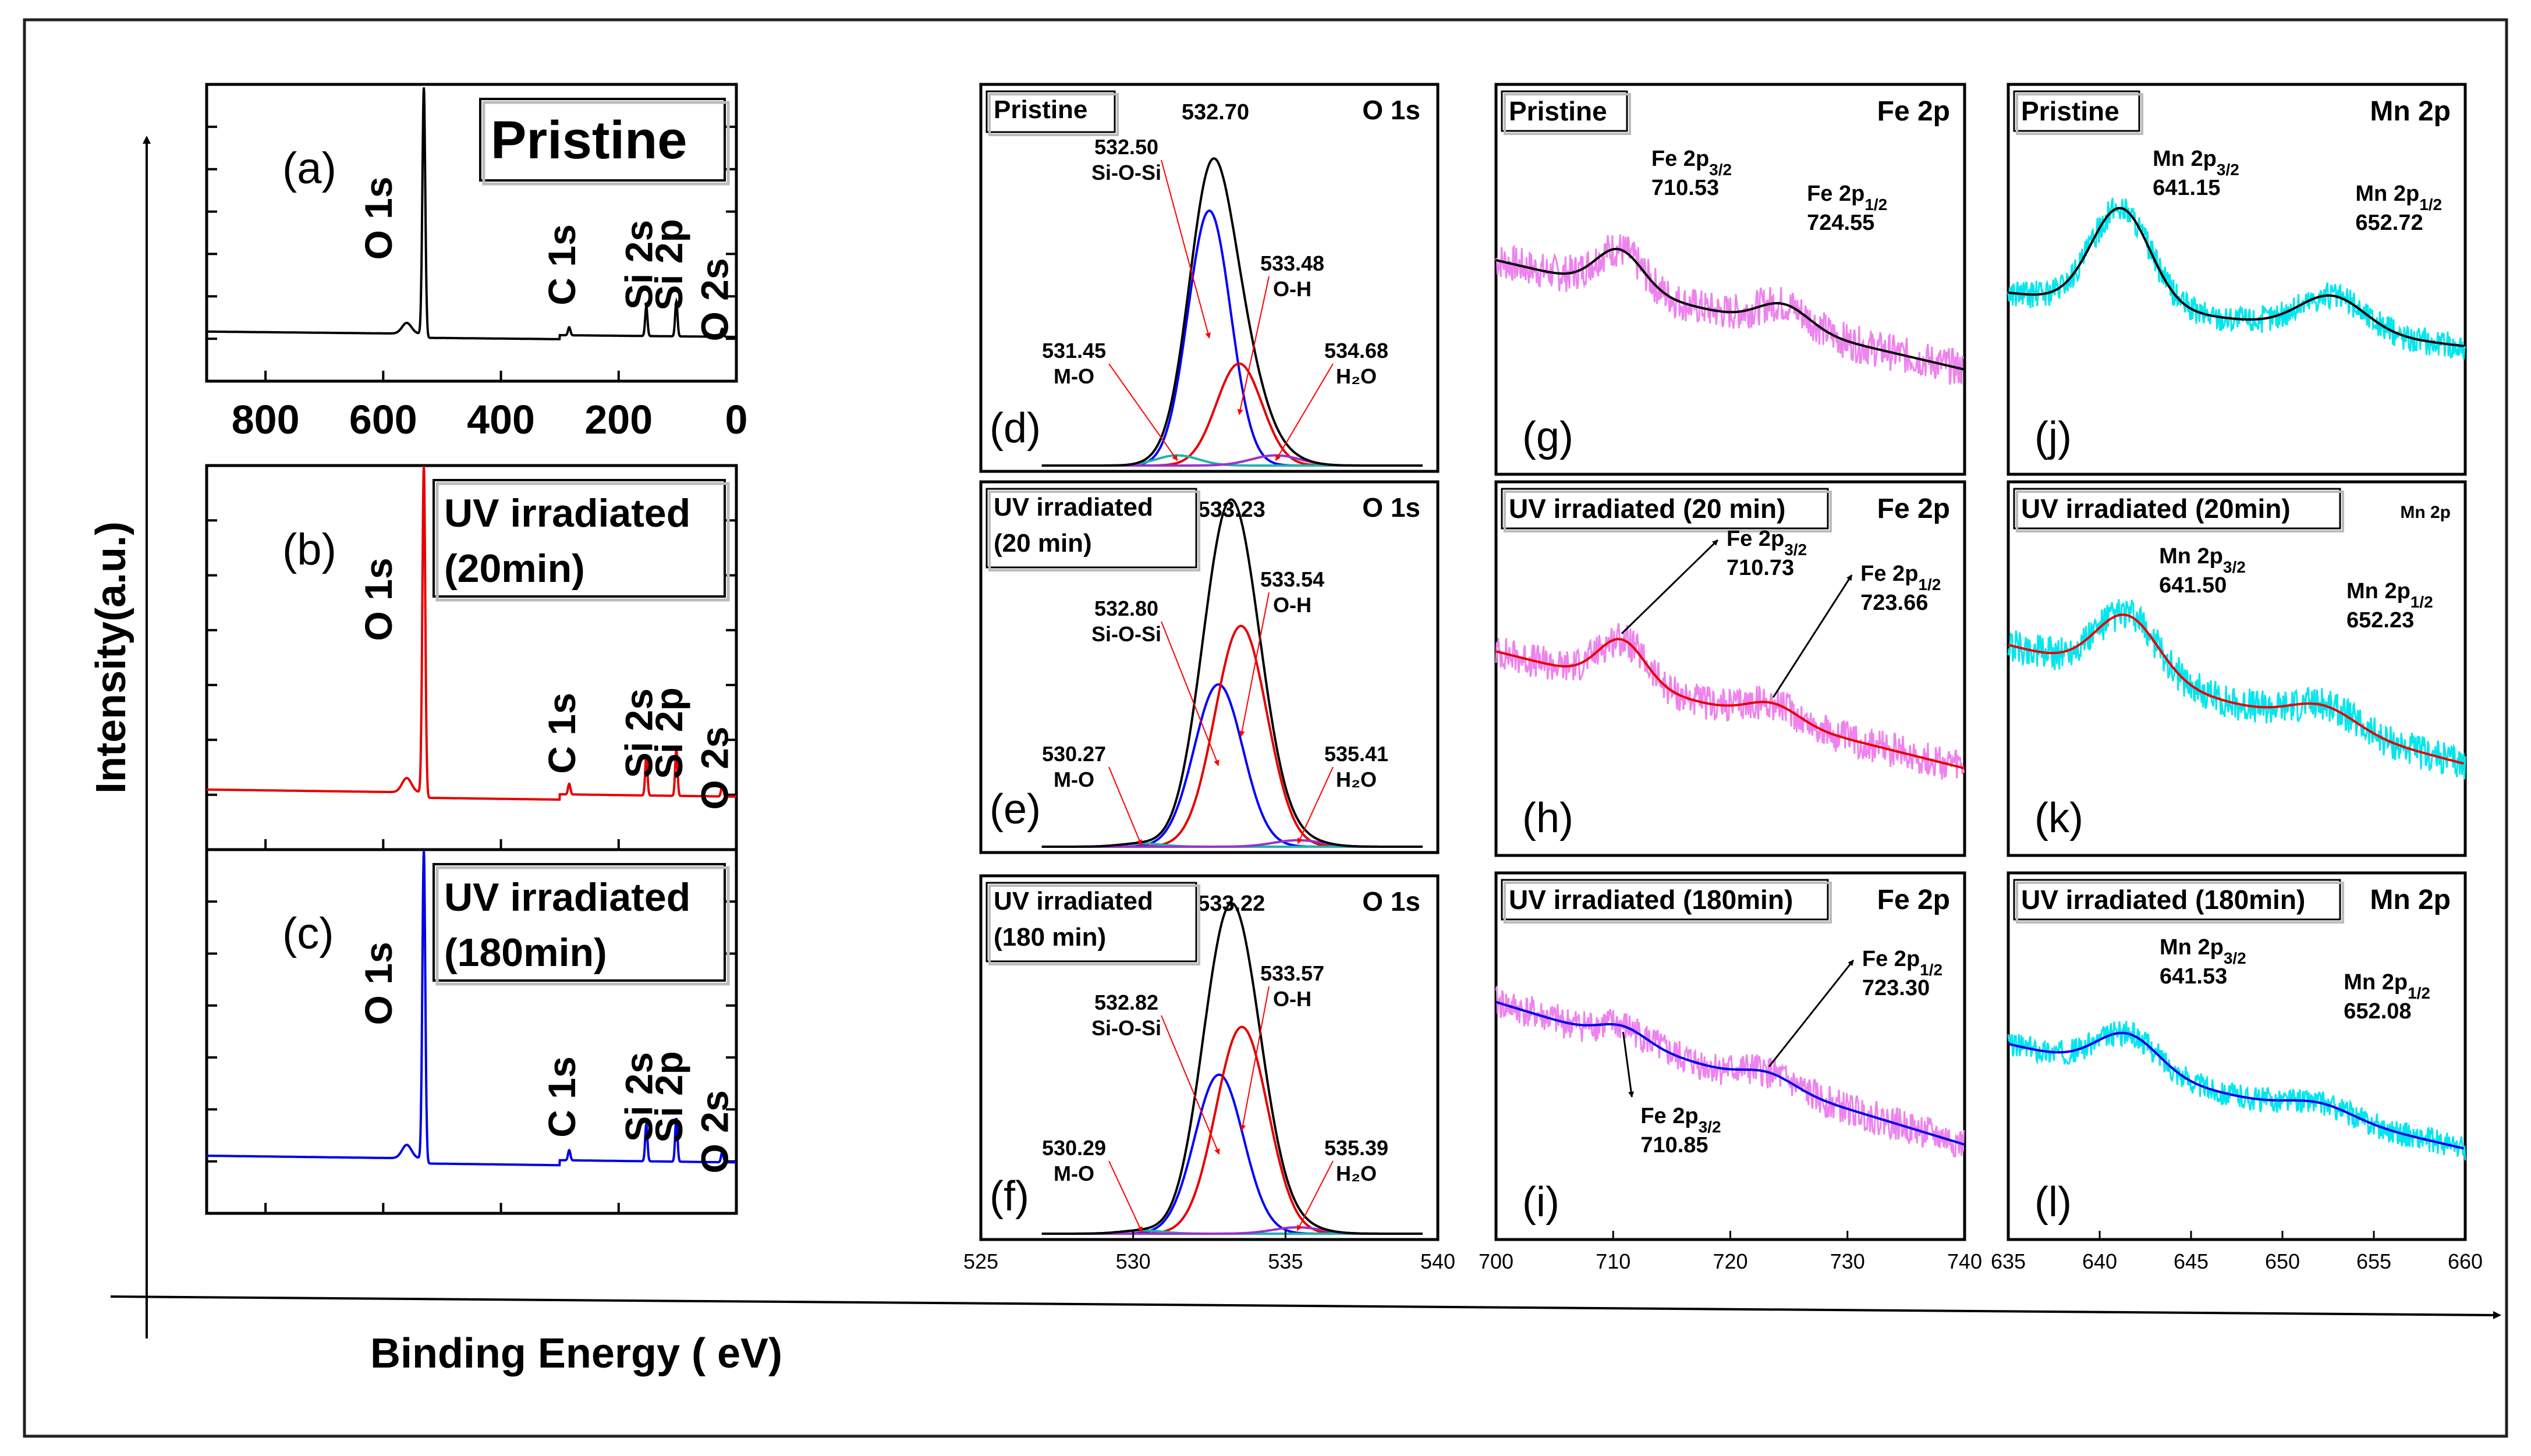 This screenshot has width=2531, height=1456. Describe the element at coordinates (1391, 110) in the screenshot. I see `o1s-d-element-label: O 1s` at that location.